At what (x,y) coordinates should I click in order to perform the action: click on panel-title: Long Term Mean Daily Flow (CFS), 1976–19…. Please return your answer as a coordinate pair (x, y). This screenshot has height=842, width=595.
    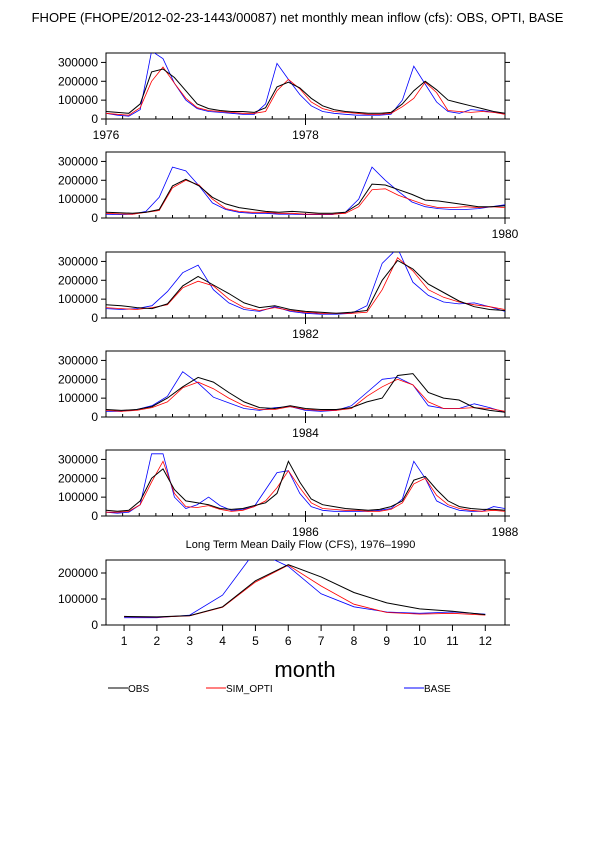
    Looking at the image, I should click on (301, 545).